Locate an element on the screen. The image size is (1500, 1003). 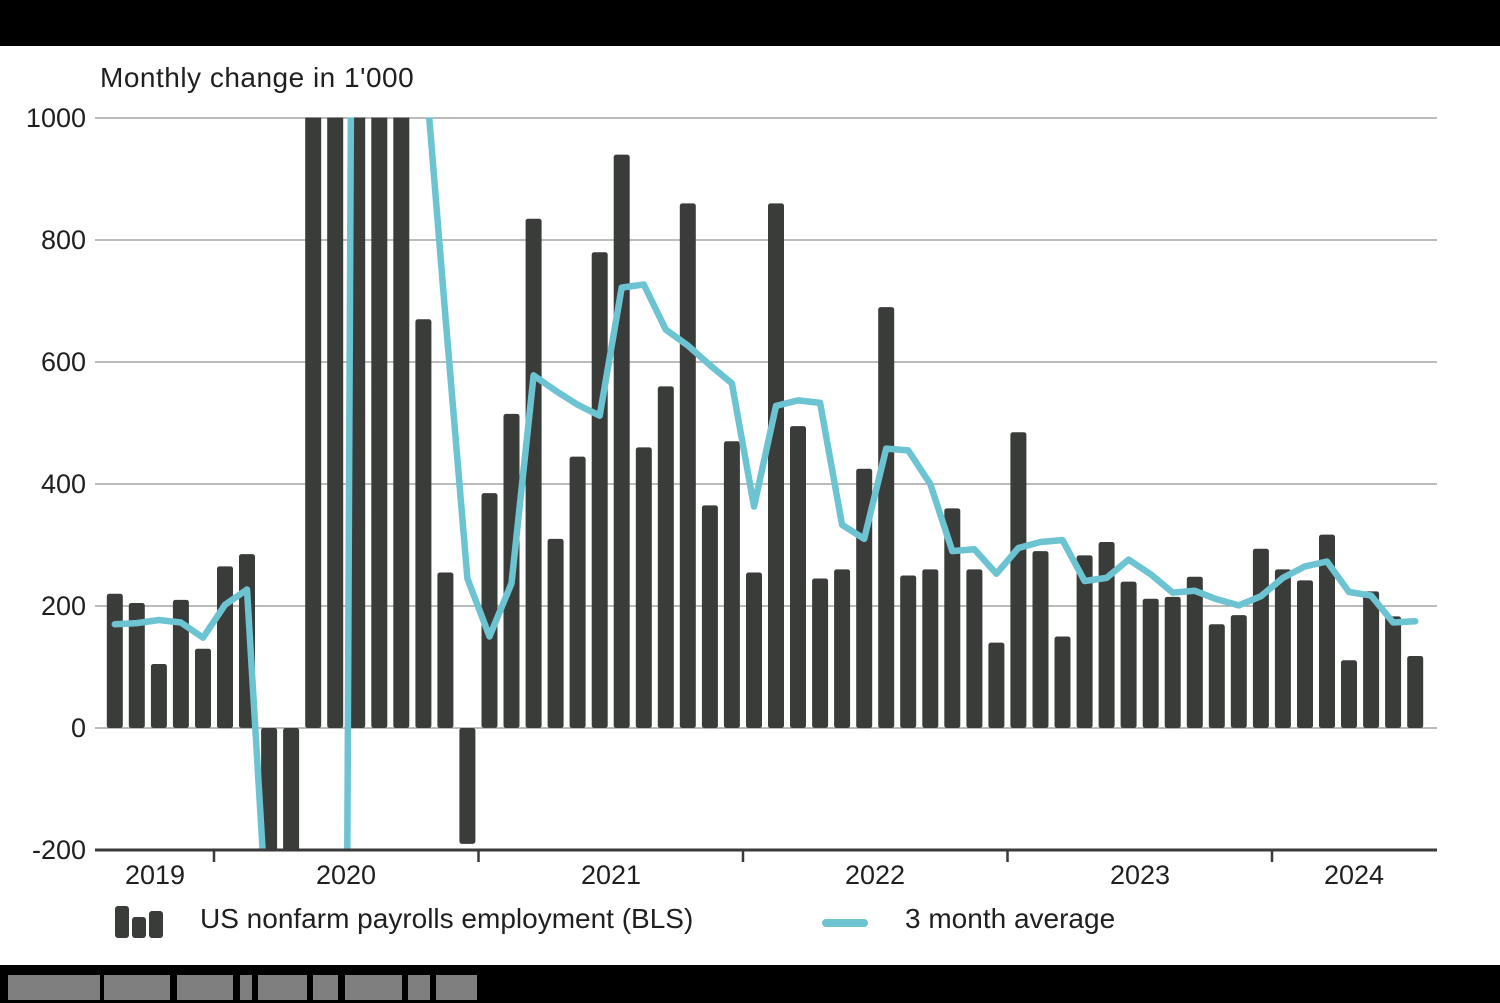
y-axis-label: 800 is located at coordinates (63, 240).